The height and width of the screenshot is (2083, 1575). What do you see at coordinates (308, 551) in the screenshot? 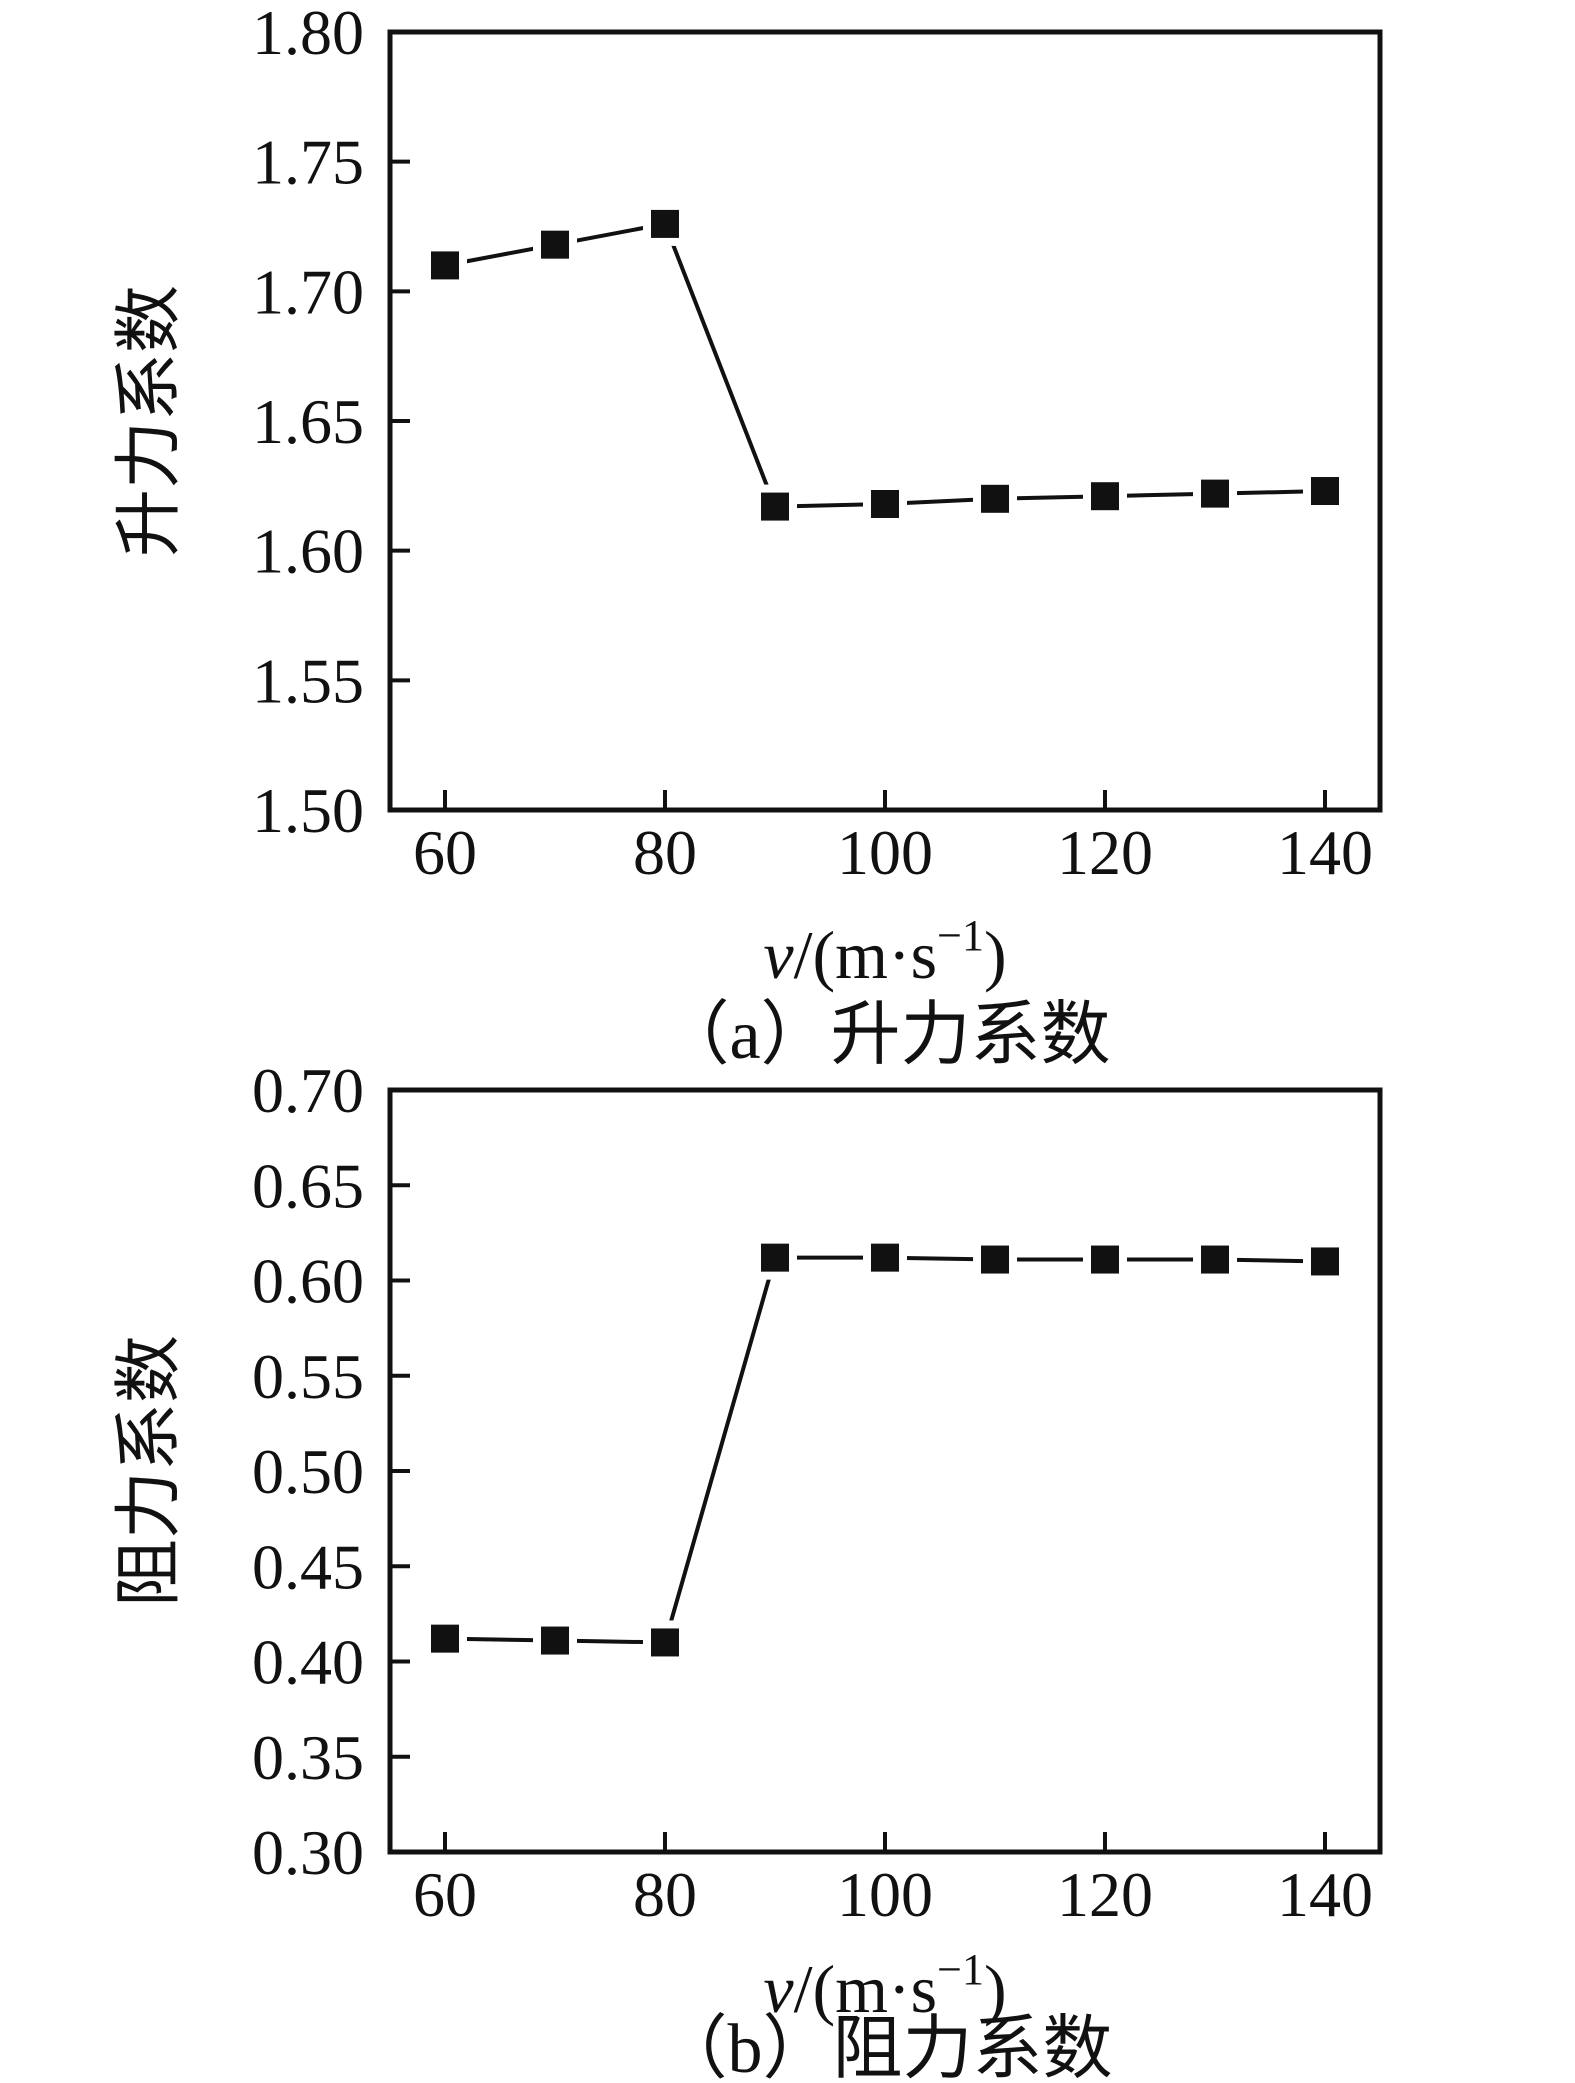
I see `y-tick-label: 1.60` at bounding box center [308, 551].